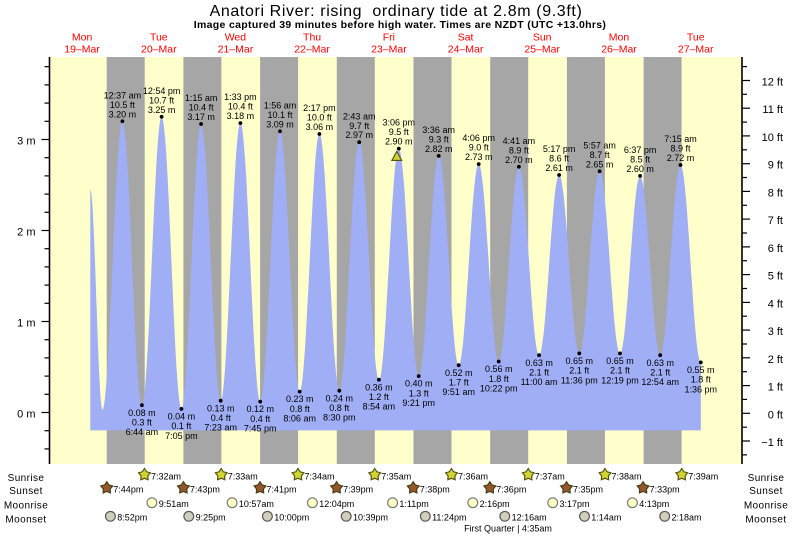  Describe the element at coordinates (162, 100) in the screenshot. I see `svg-text: 10.7 ft` at that location.